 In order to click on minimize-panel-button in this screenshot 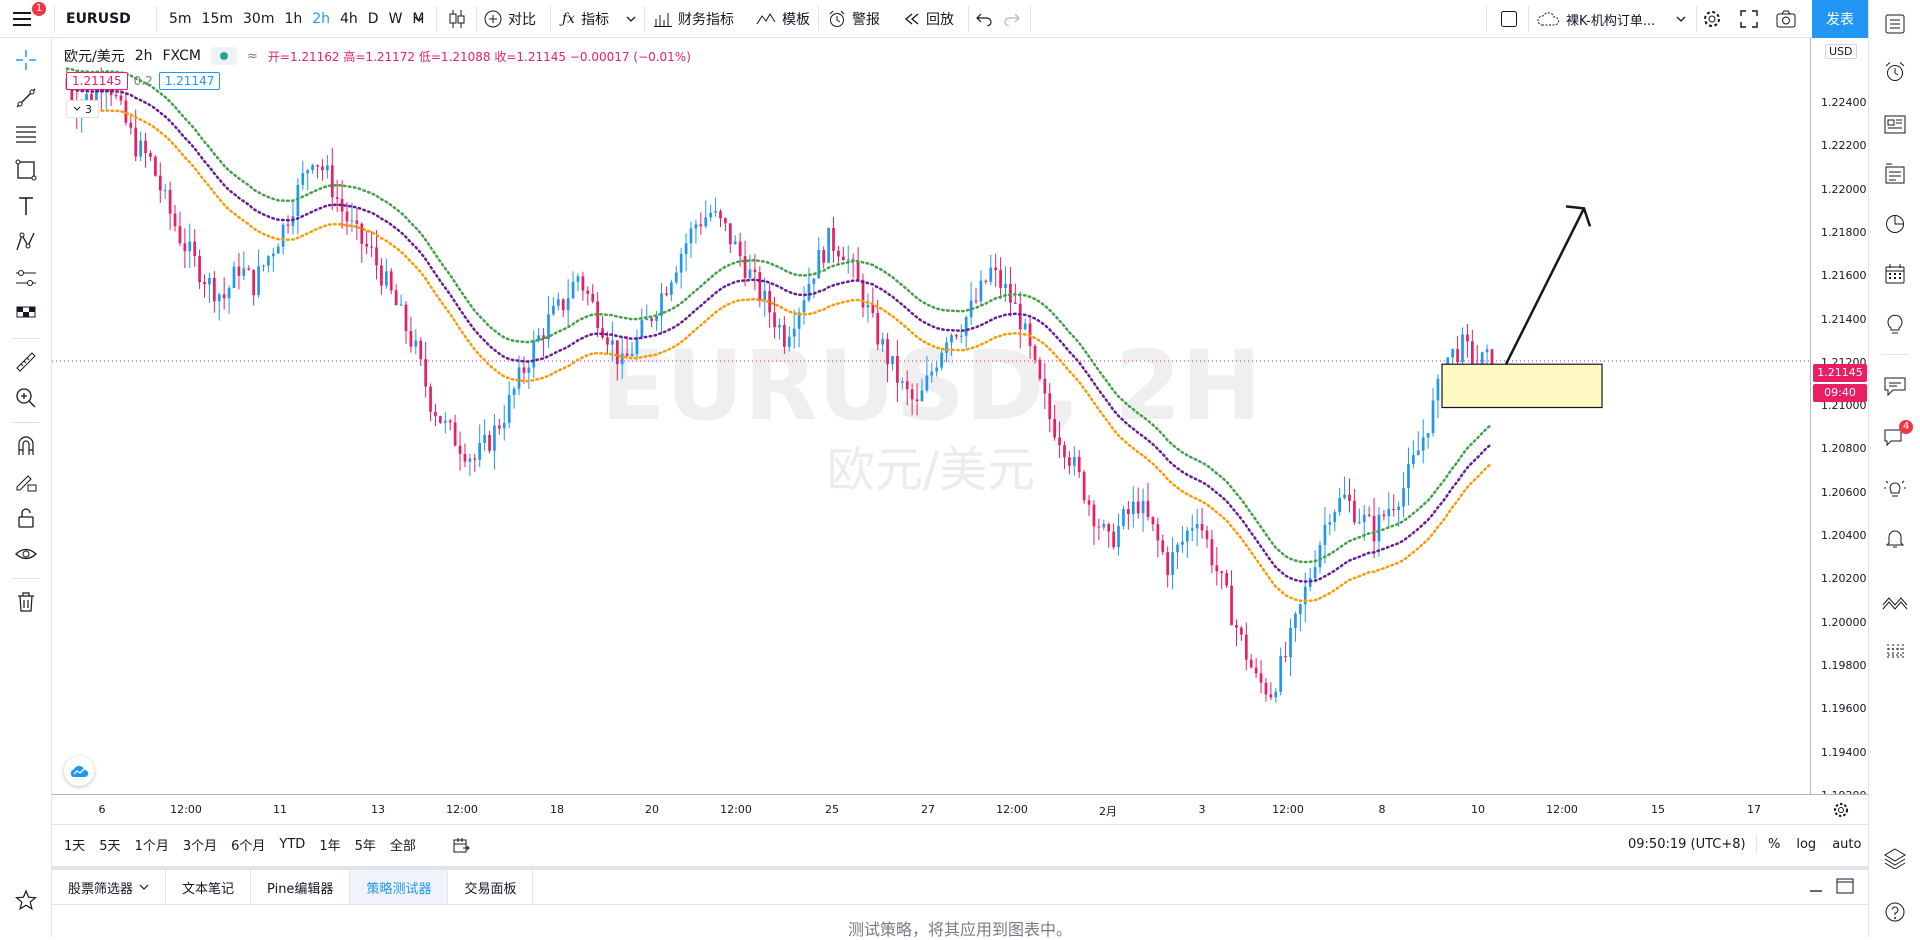, I will do `click(1816, 888)`.